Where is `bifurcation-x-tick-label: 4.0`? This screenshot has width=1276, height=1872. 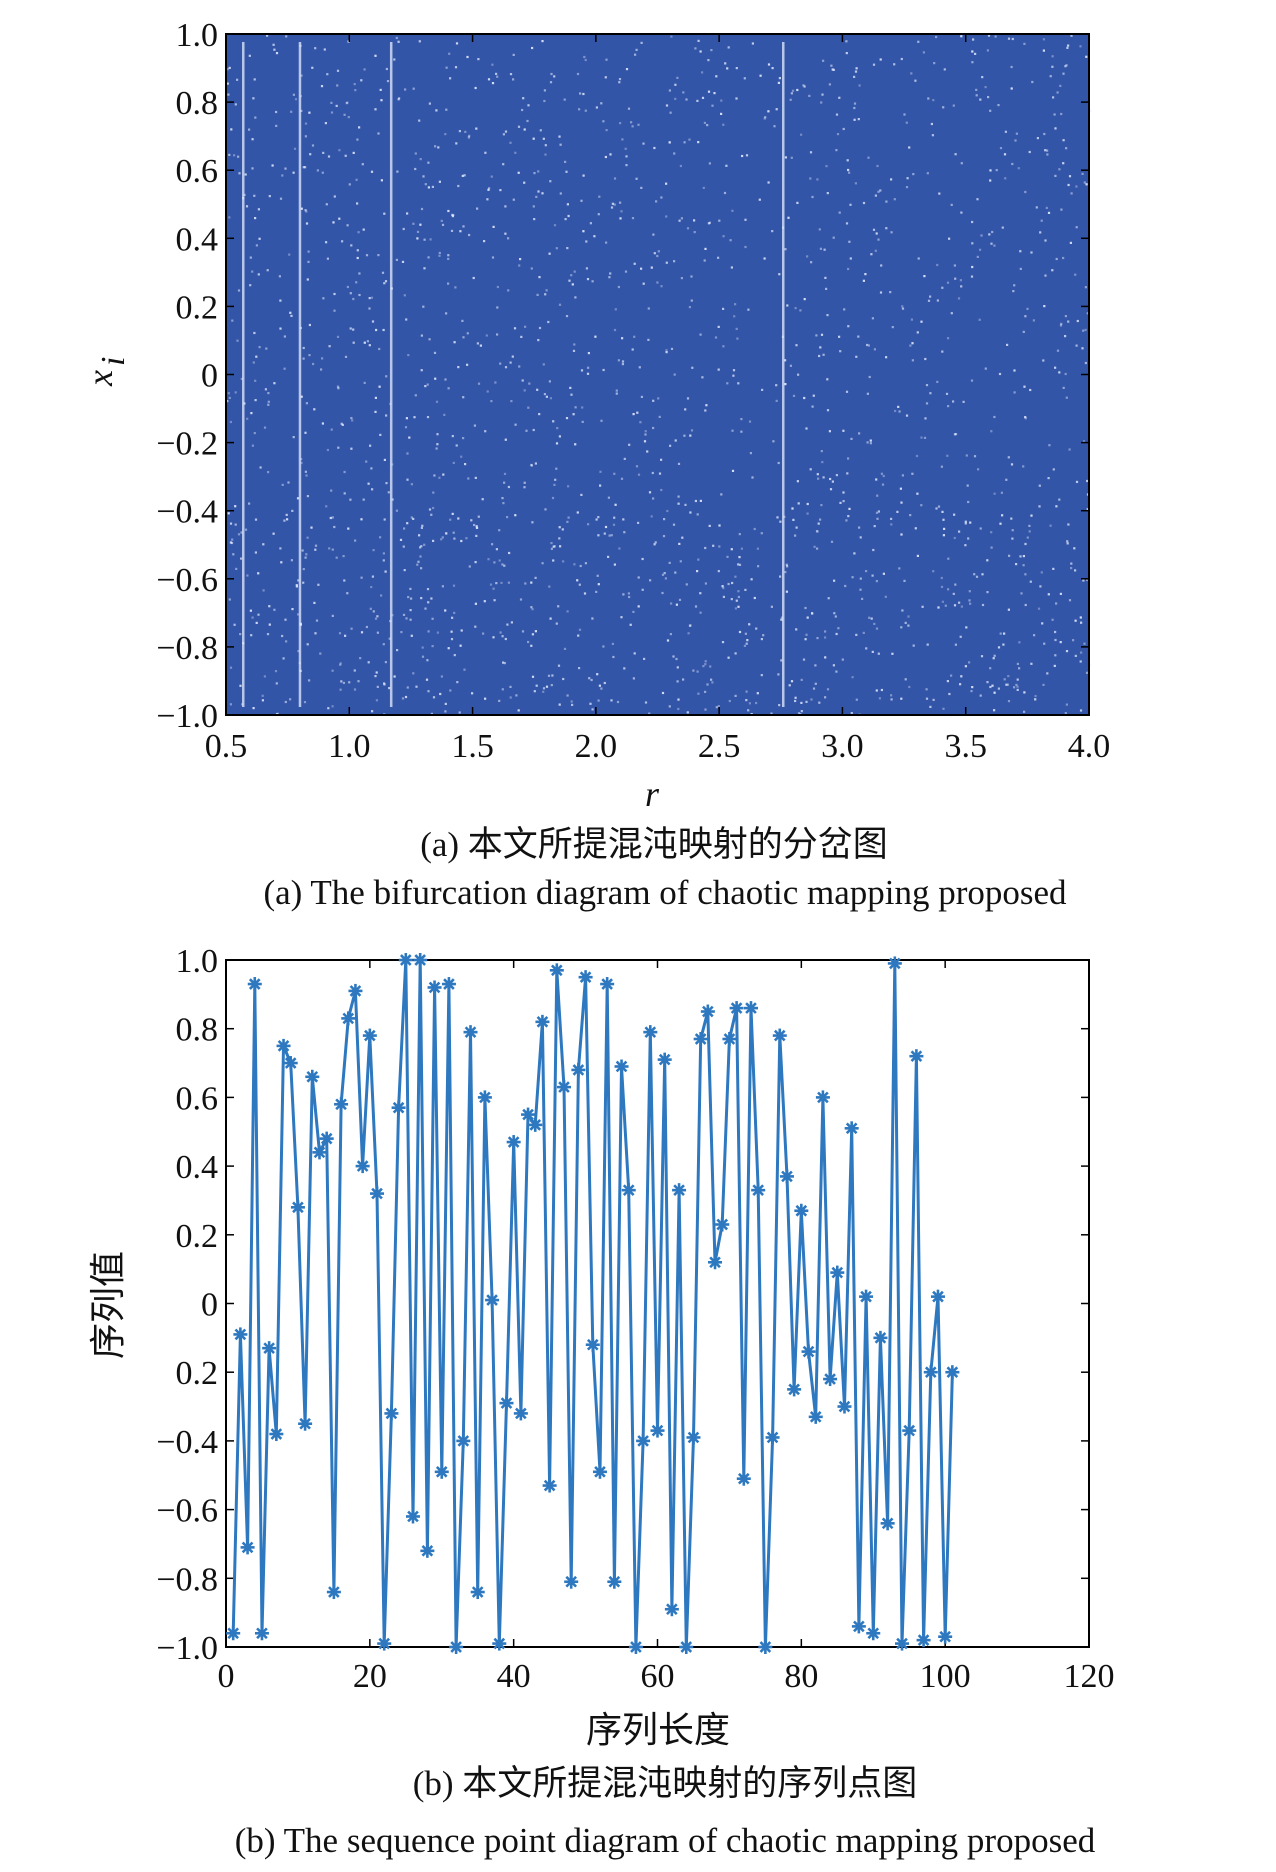
bifurcation-x-tick-label: 4.0 is located at coordinates (1089, 746).